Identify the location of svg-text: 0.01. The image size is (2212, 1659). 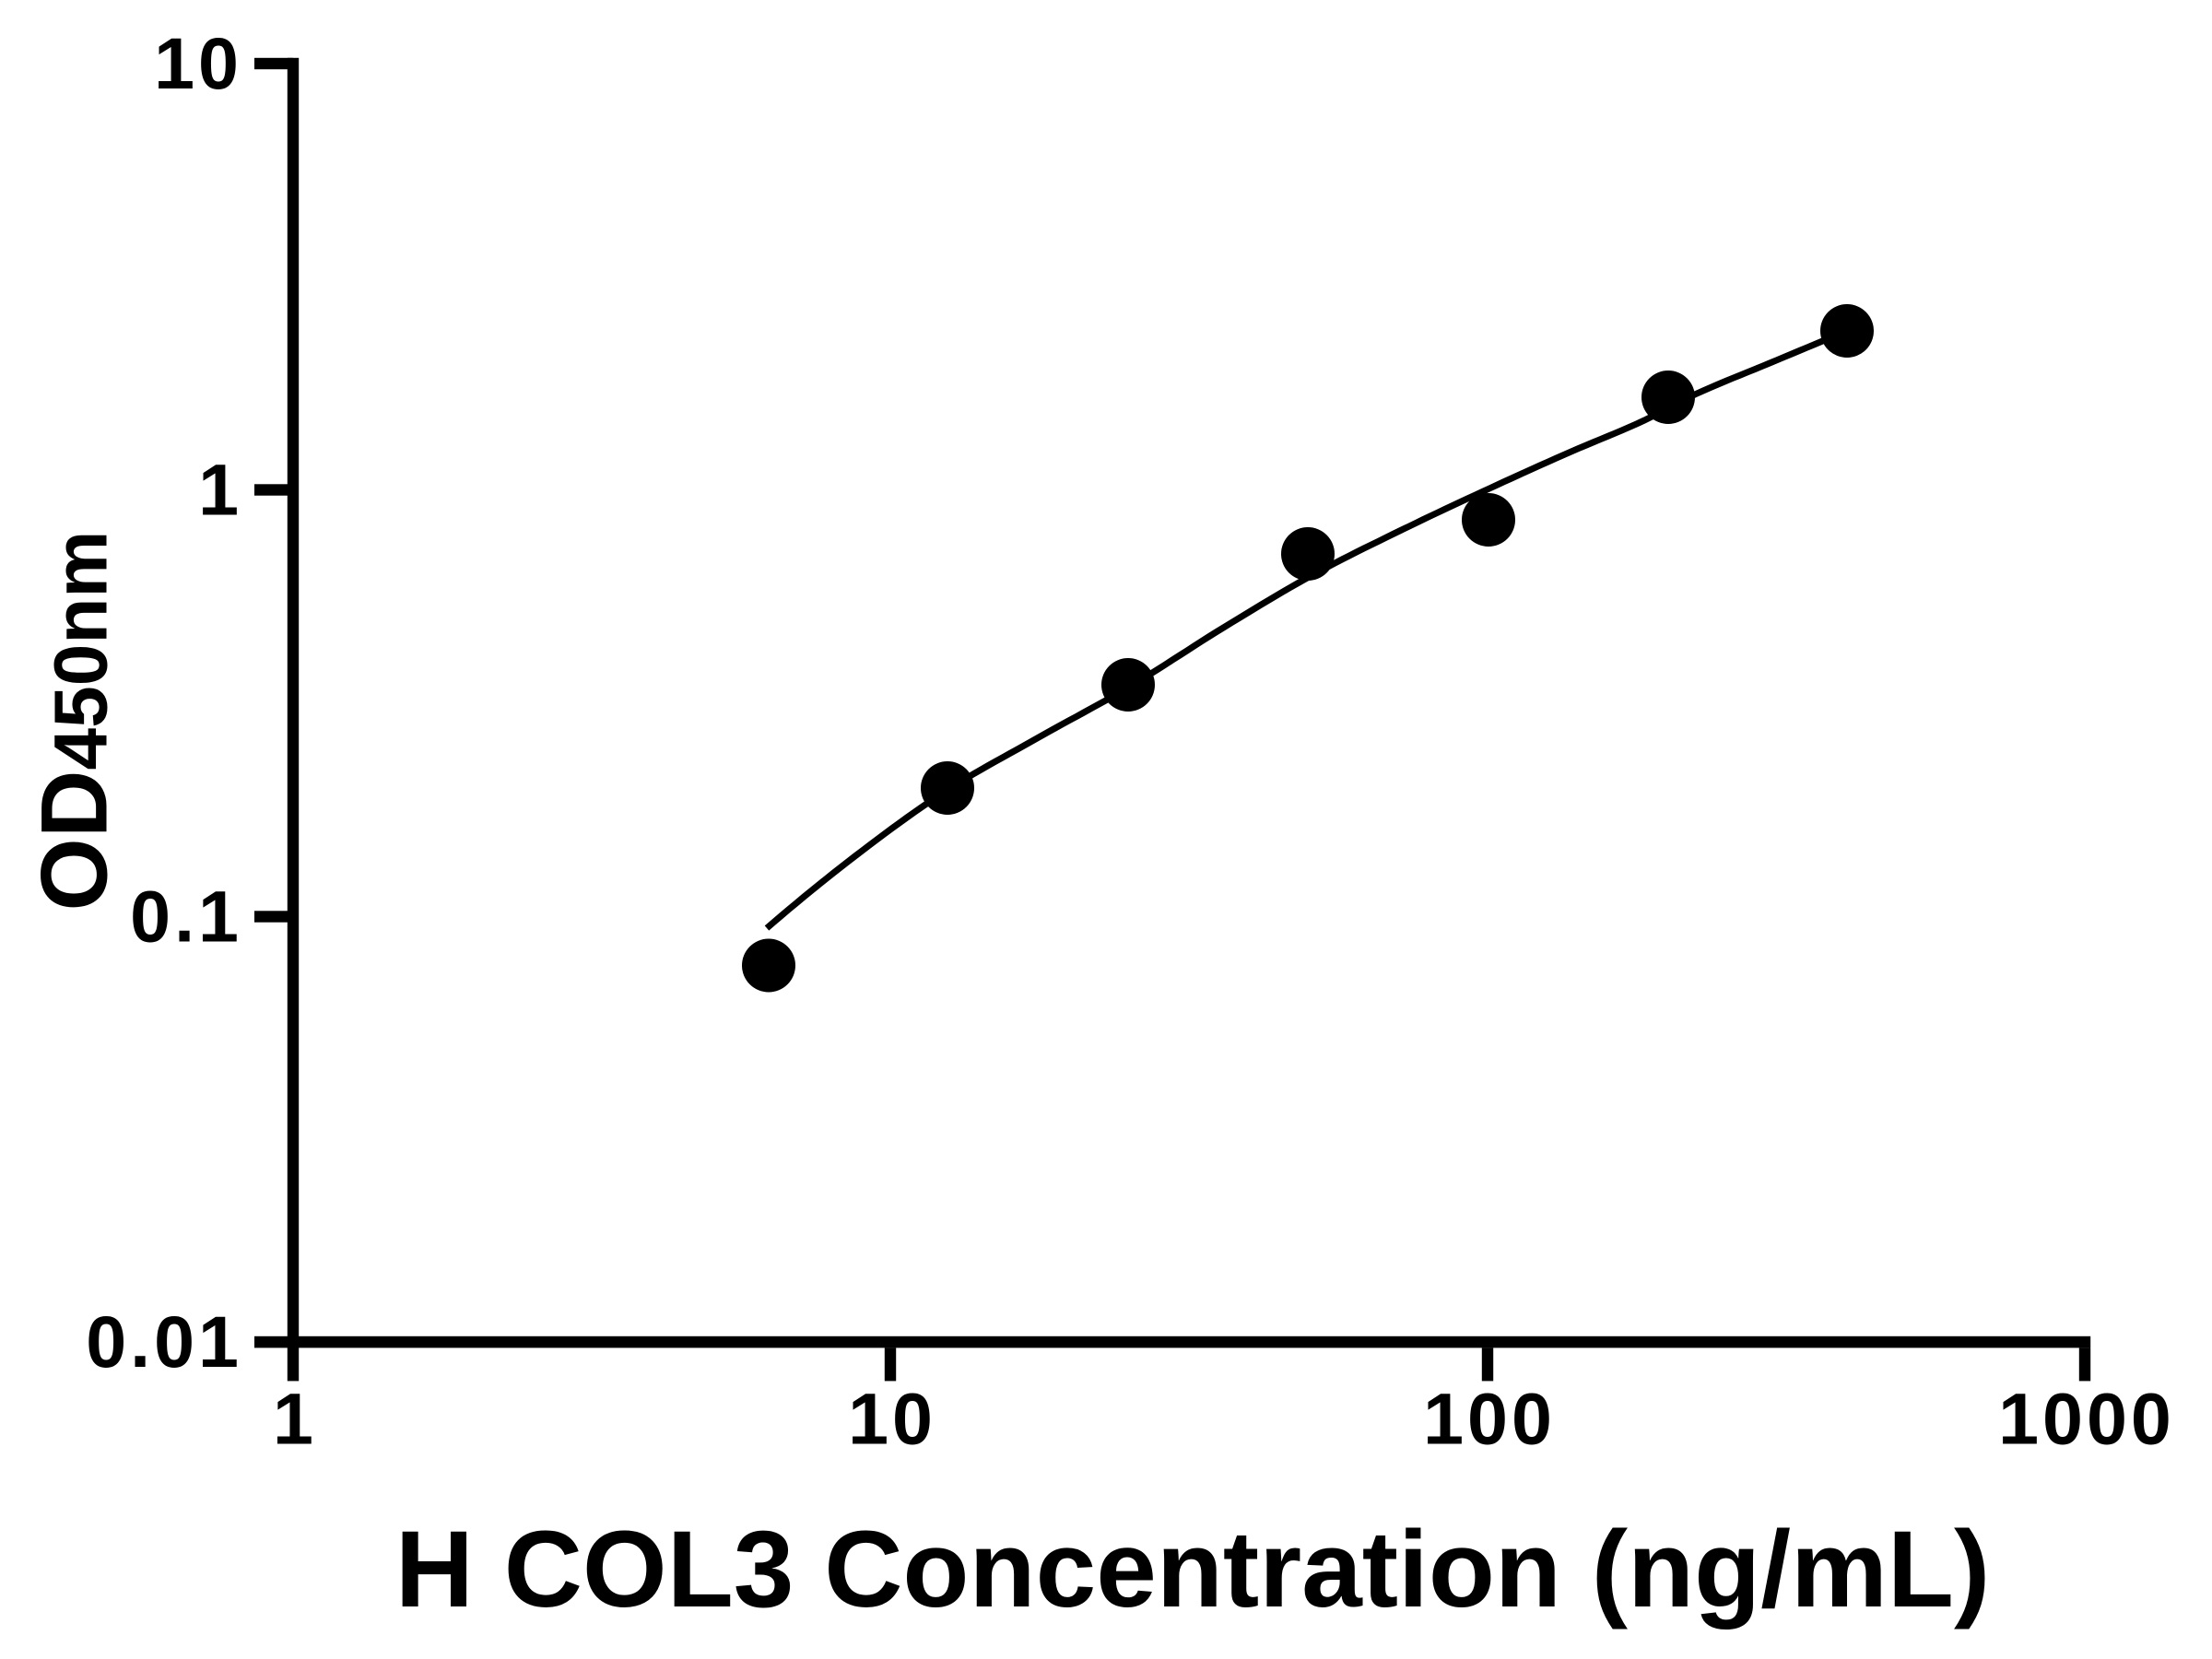
(164, 1341).